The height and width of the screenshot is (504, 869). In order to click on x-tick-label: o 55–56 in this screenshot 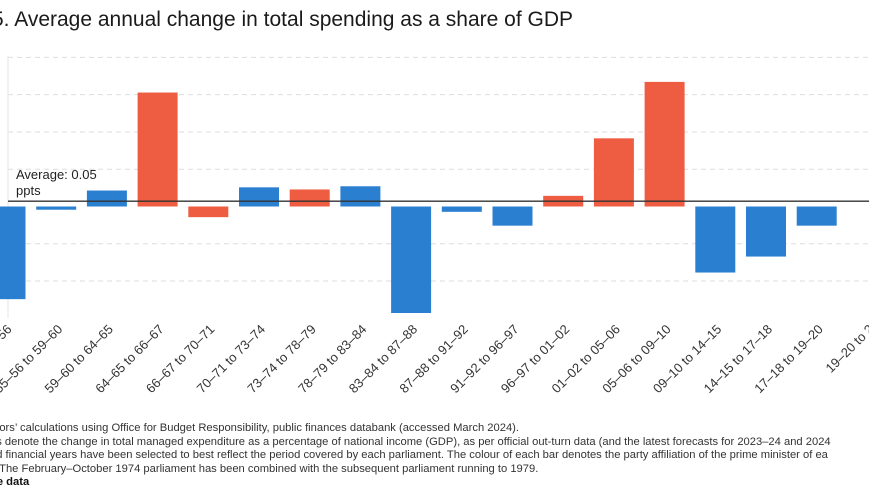, I will do `click(7, 344)`.